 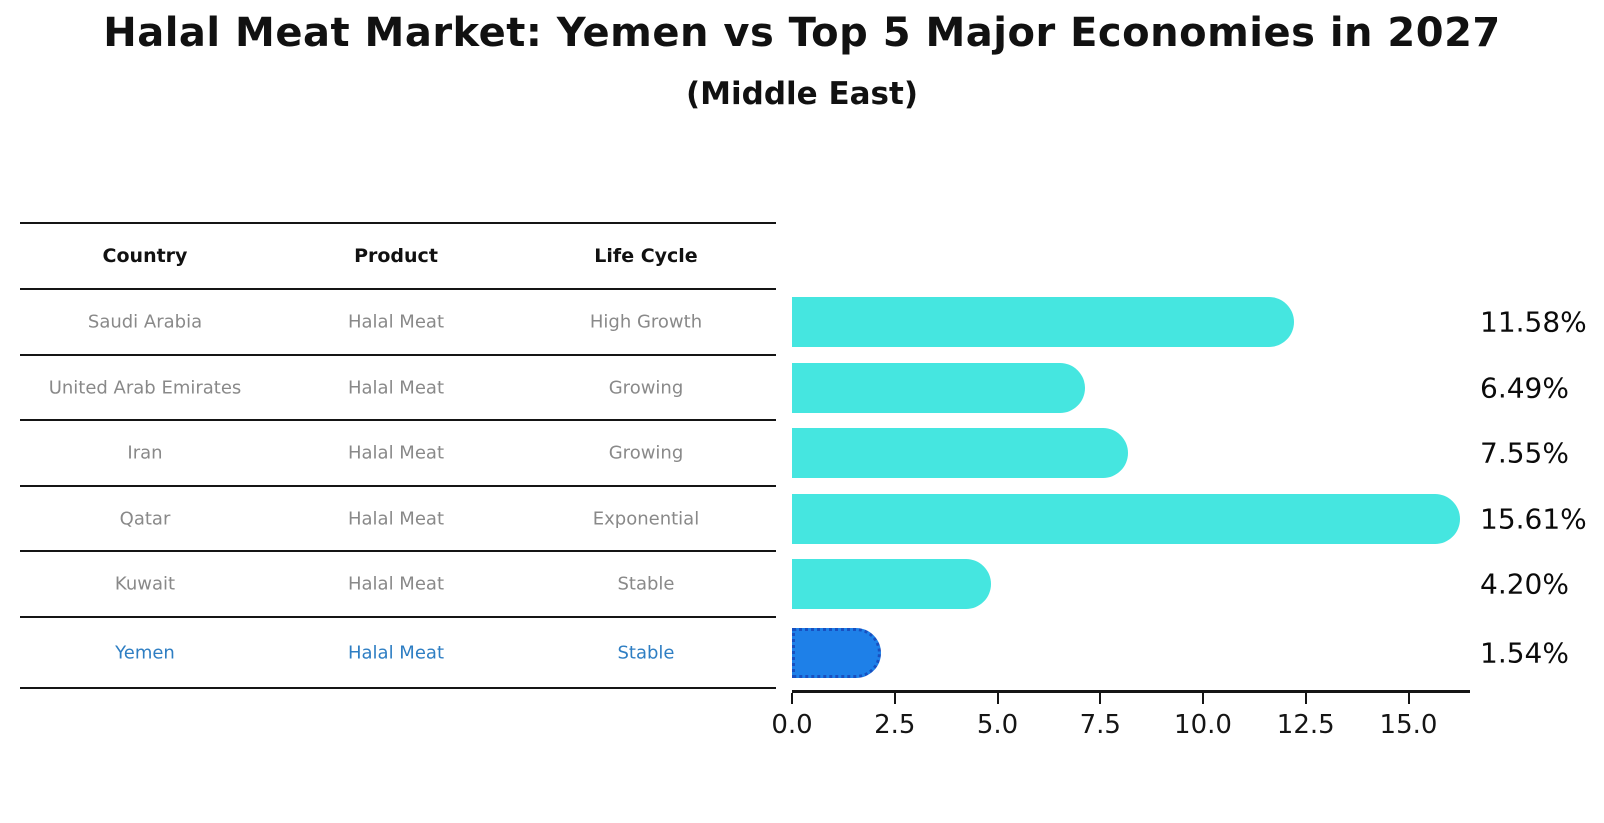 I want to click on bar-value-label: 15.61%, so click(x=1533, y=518).